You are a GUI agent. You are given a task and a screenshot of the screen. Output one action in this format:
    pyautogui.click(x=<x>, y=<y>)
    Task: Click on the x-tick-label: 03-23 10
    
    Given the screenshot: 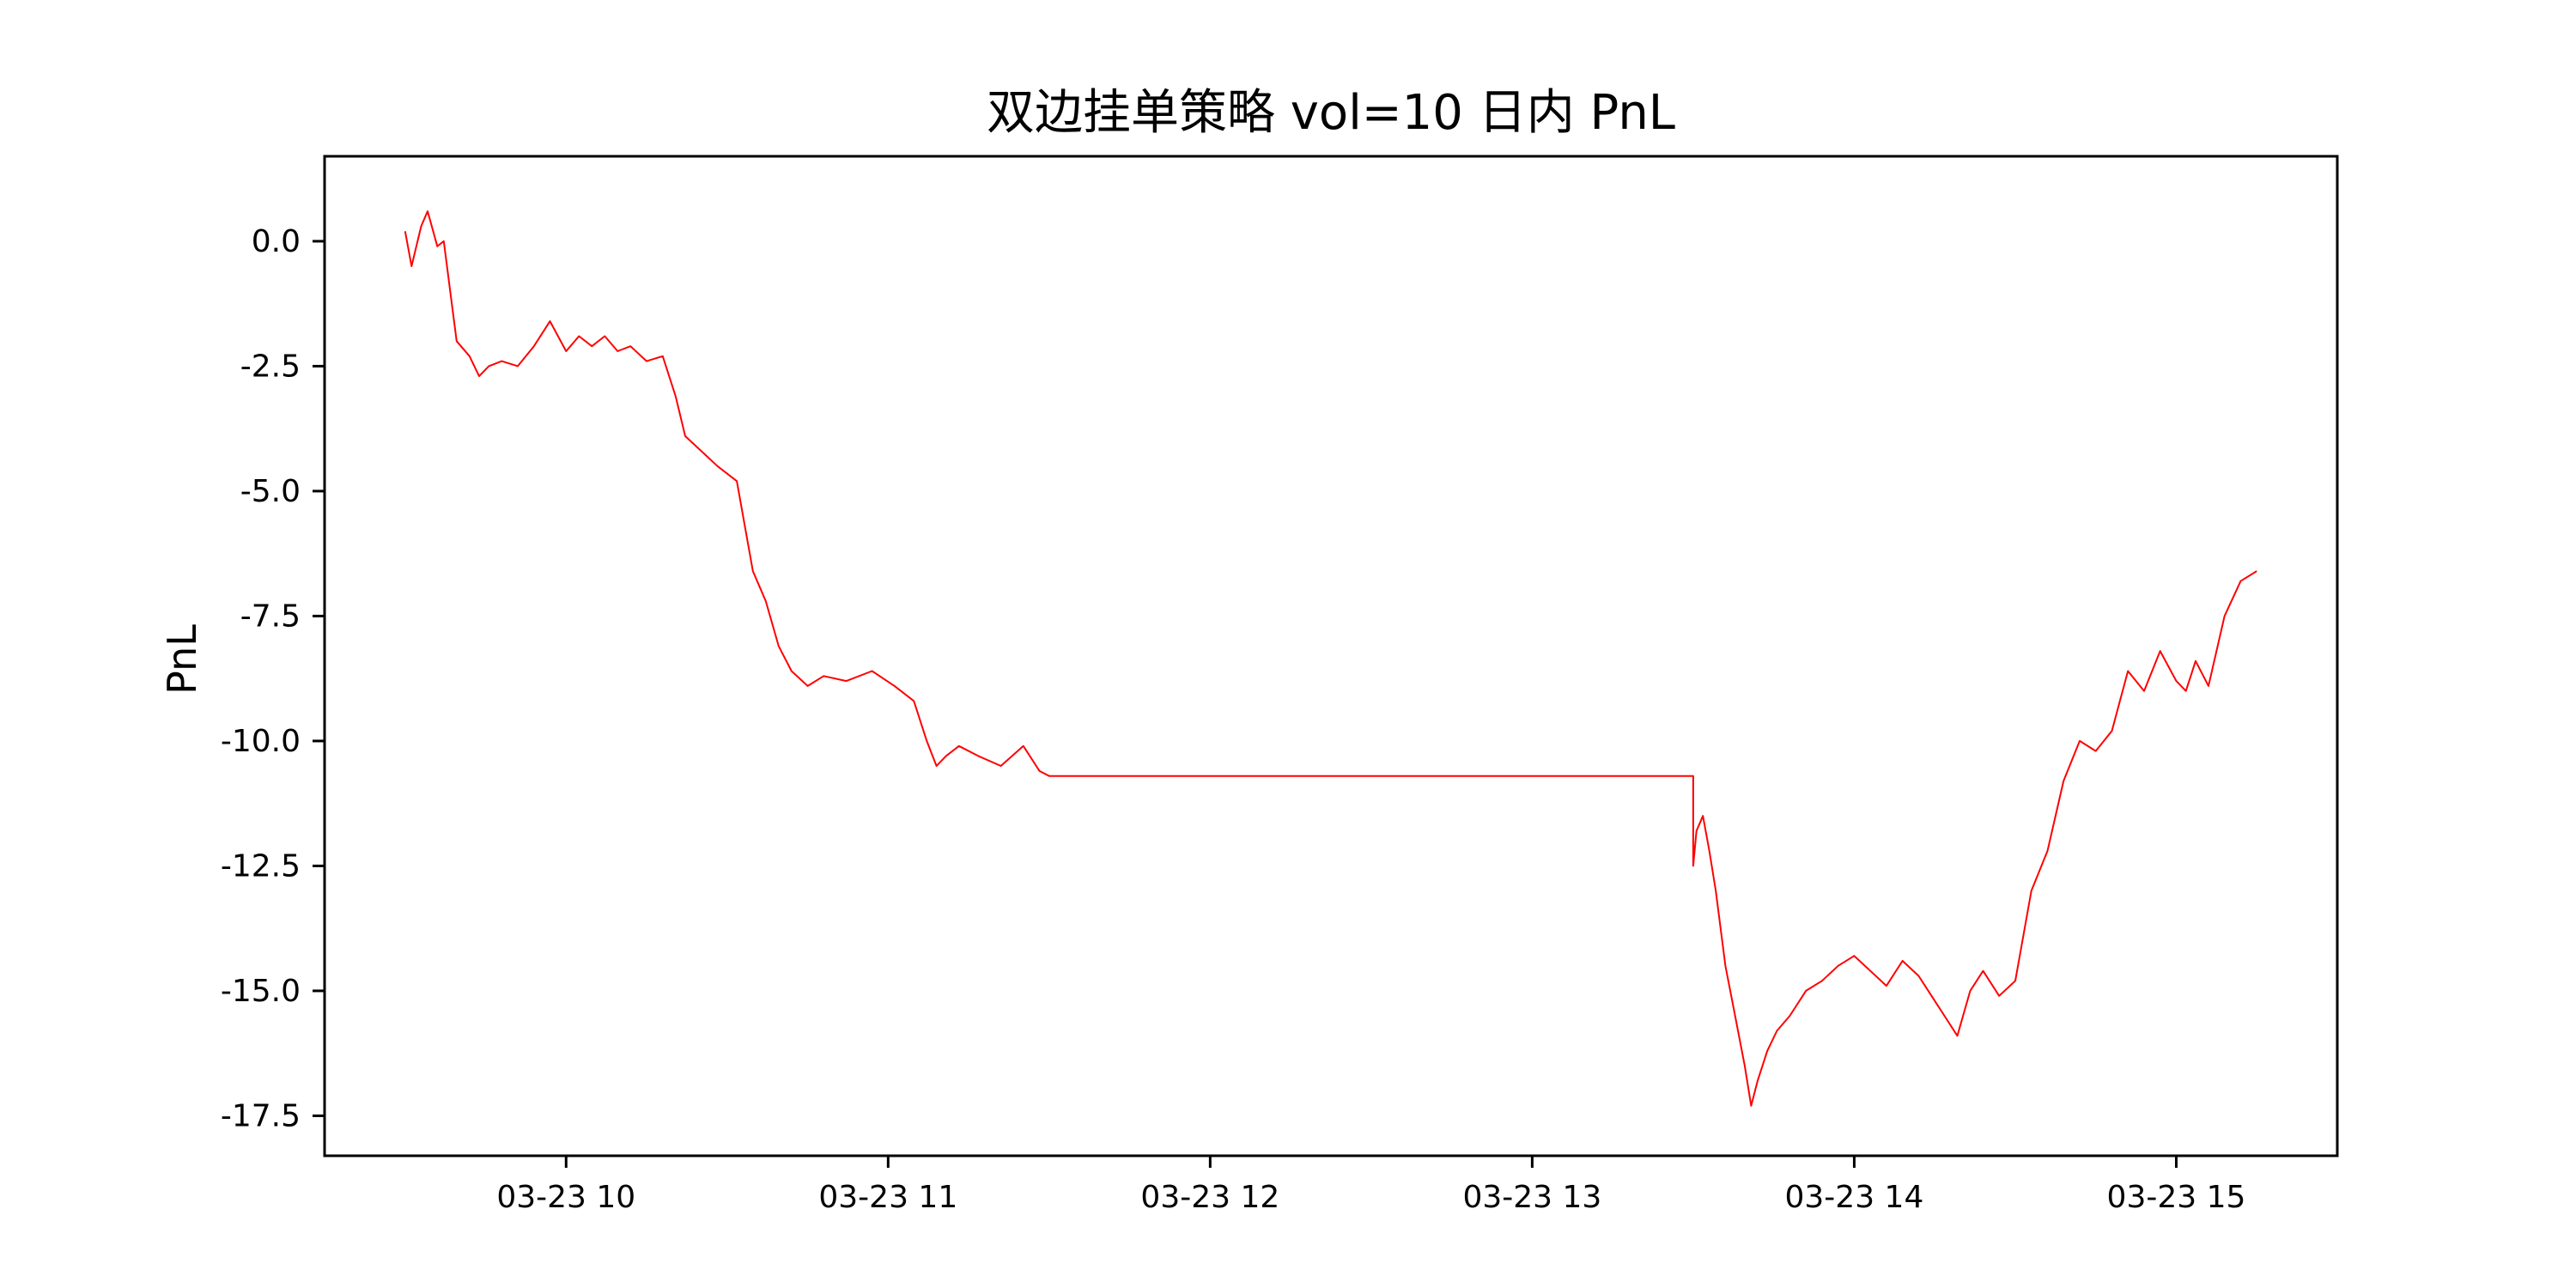 What is the action you would take?
    pyautogui.click(x=565, y=1197)
    